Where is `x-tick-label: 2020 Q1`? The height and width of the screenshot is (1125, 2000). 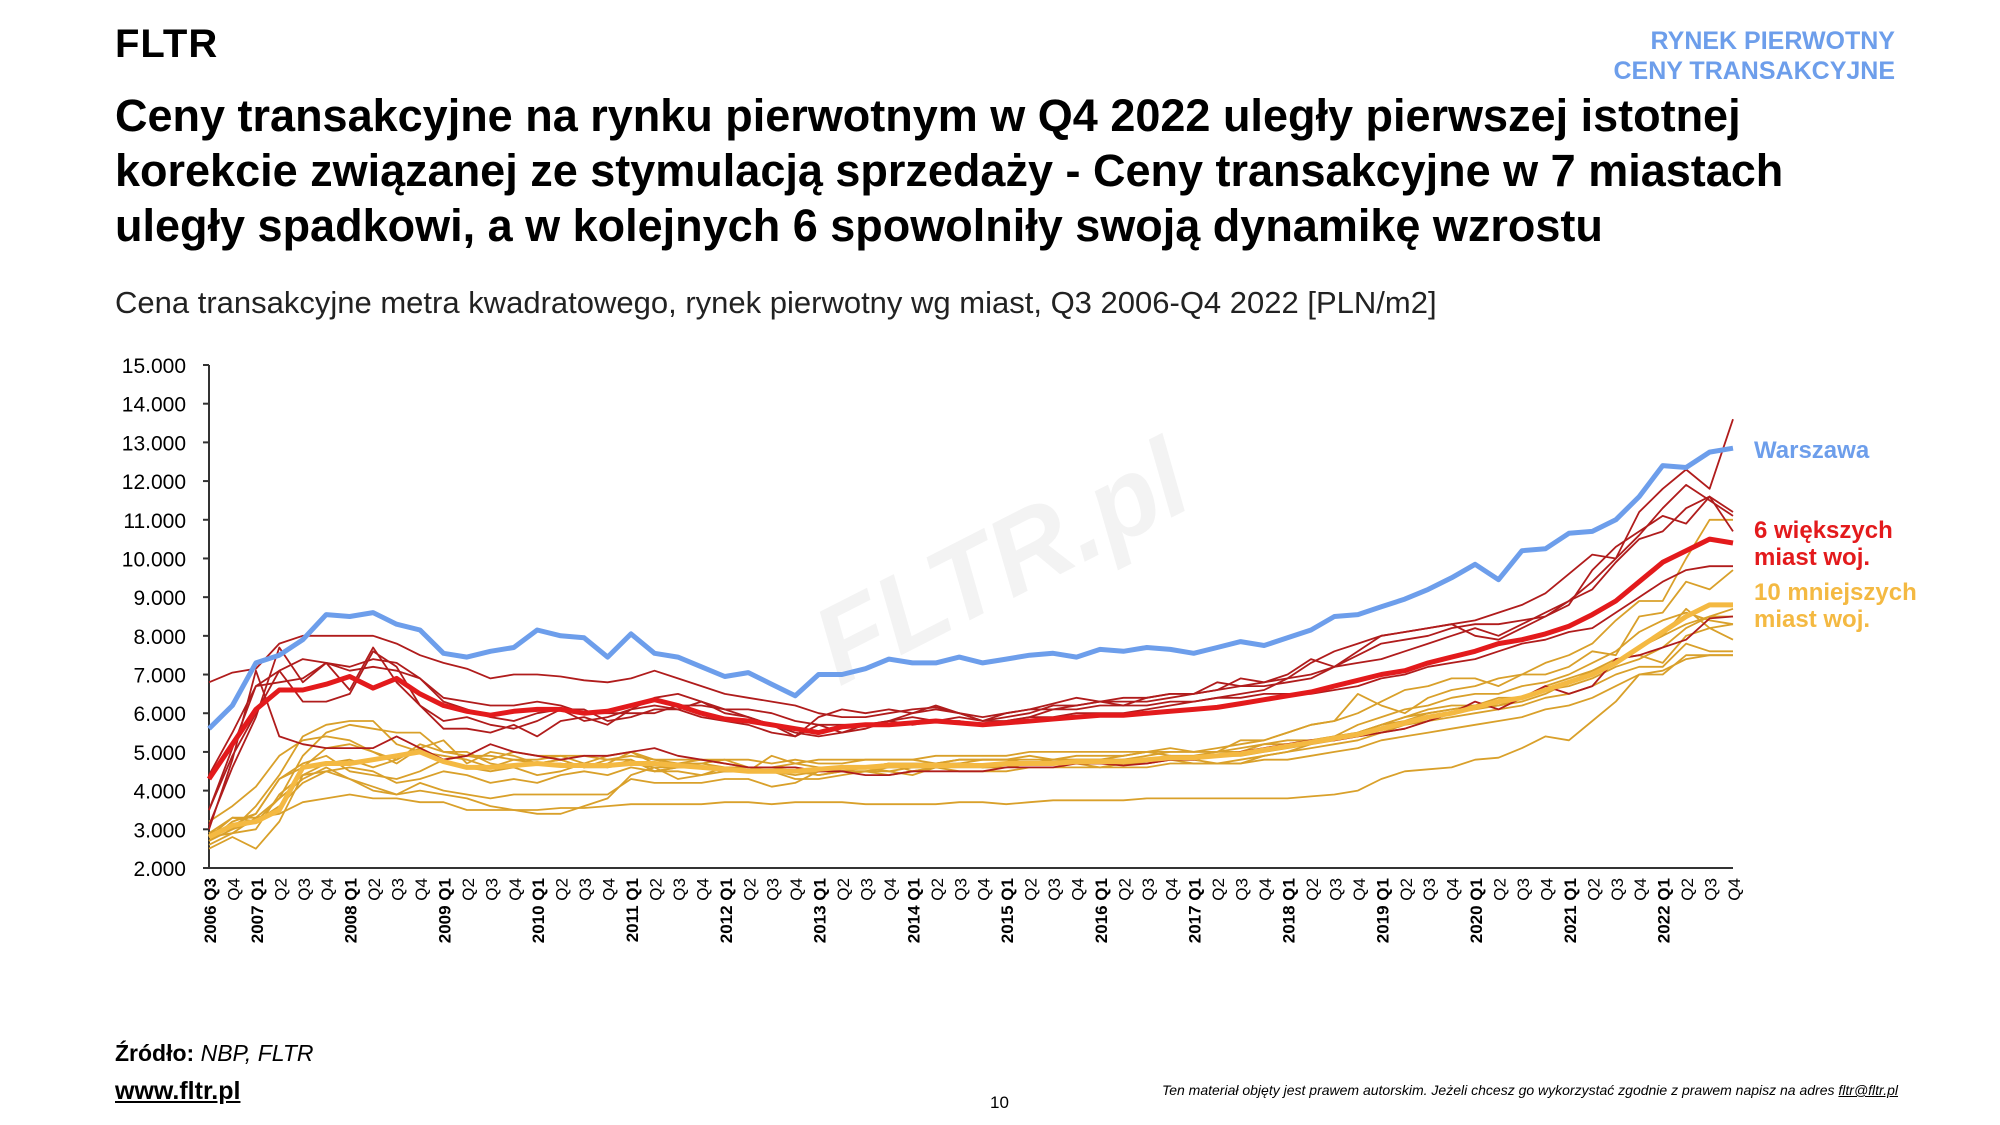
x-tick-label: 2020 Q1 is located at coordinates (1476, 910).